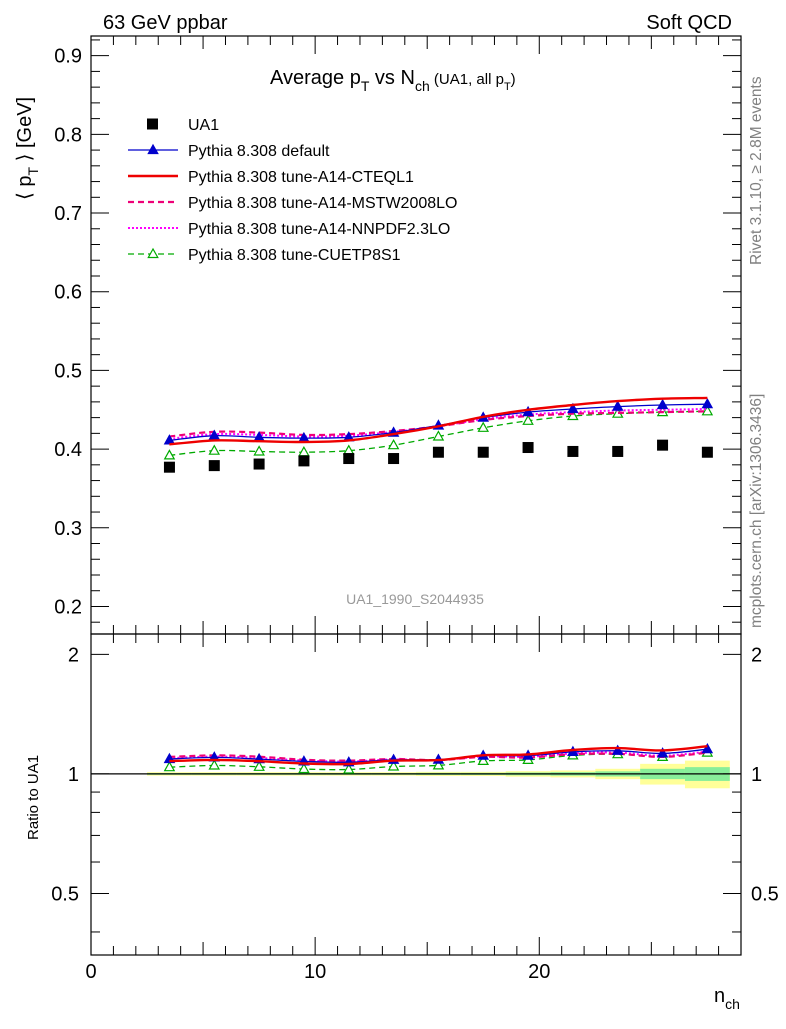 The image size is (786, 1029). I want to click on x-axis-label: nch, so click(727, 998).